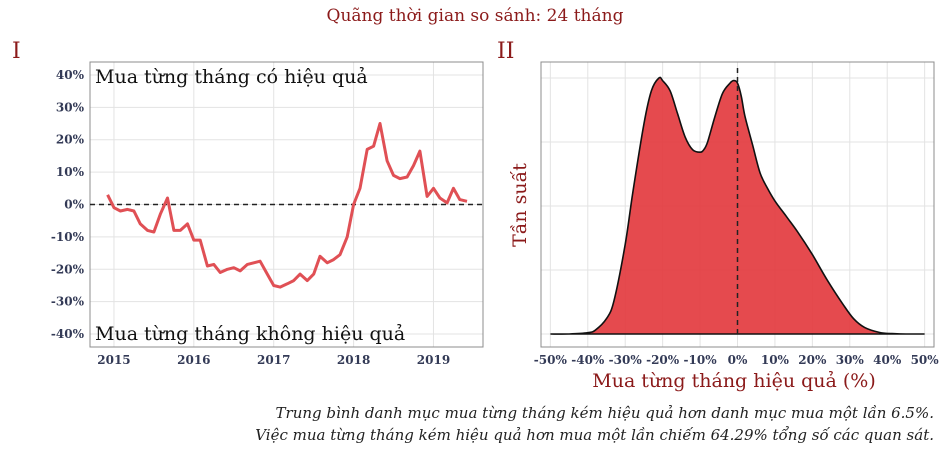 This screenshot has width=950, height=450. What do you see at coordinates (663, 360) in the screenshot?
I see `x-tick-label: -20%` at bounding box center [663, 360].